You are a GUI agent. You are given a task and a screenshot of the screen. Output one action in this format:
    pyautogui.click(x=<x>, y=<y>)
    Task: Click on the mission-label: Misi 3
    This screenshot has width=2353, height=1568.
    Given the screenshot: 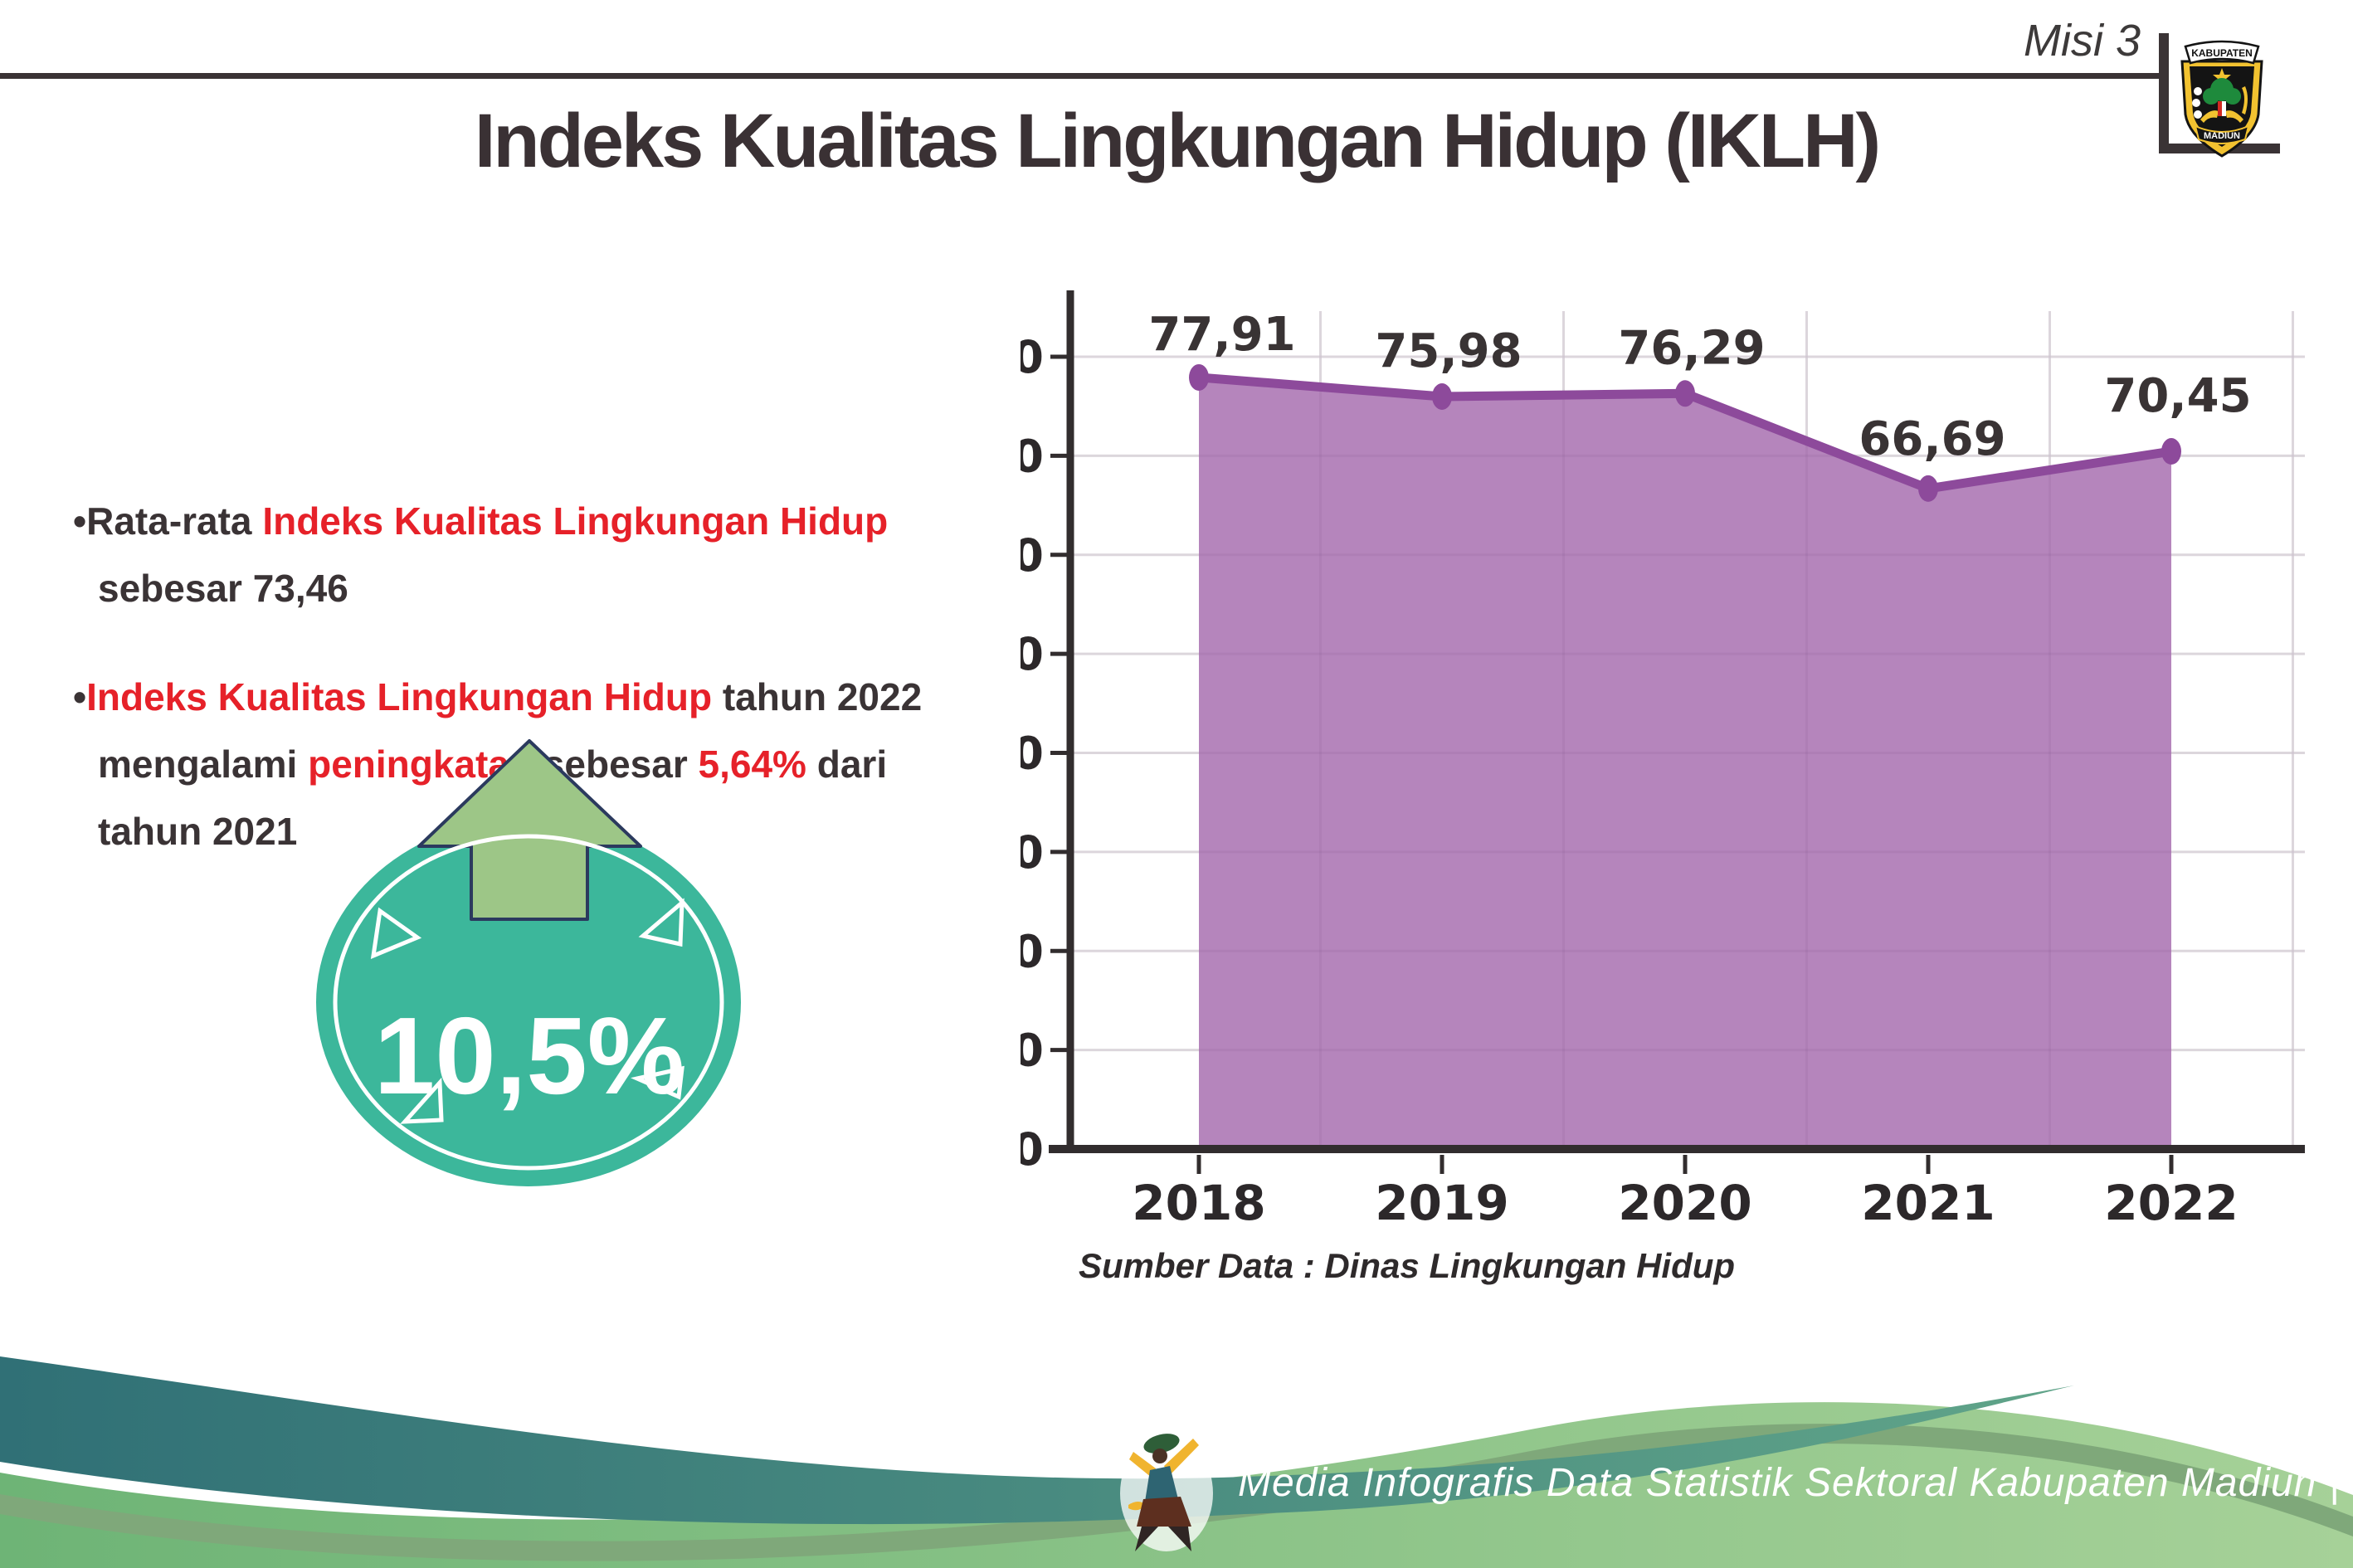 What is the action you would take?
    pyautogui.click(x=2082, y=41)
    